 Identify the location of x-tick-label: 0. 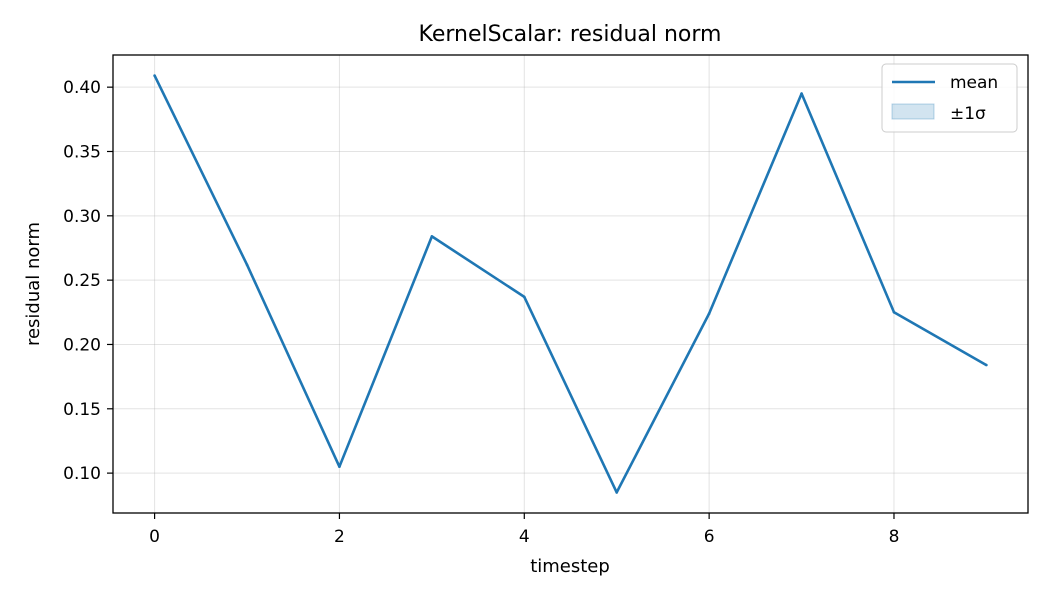
(154, 537).